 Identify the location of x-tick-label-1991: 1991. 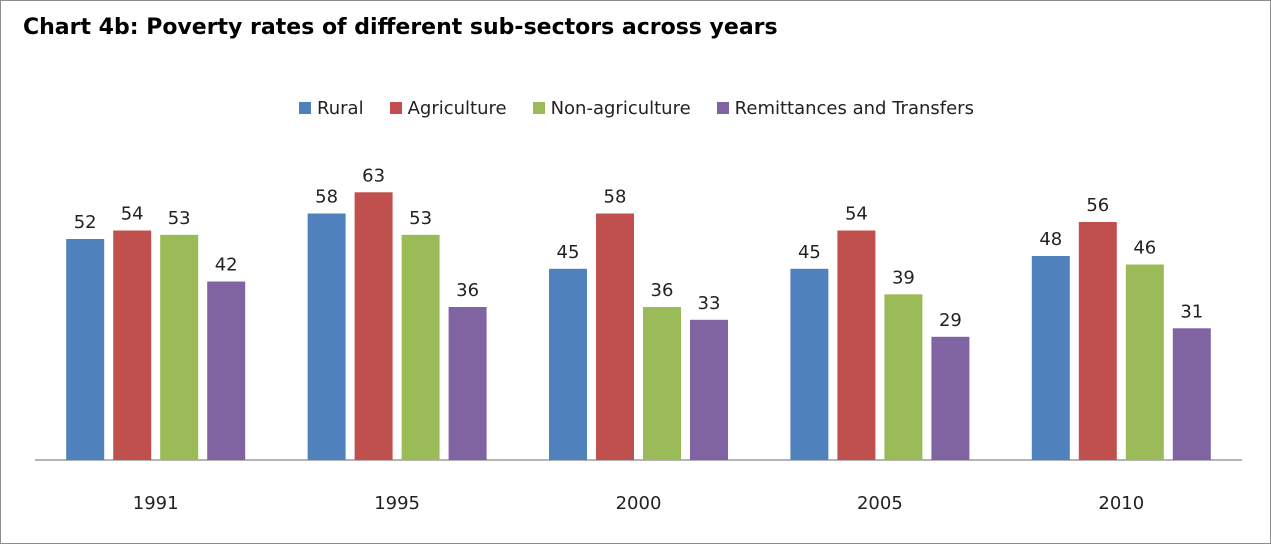
(156, 503).